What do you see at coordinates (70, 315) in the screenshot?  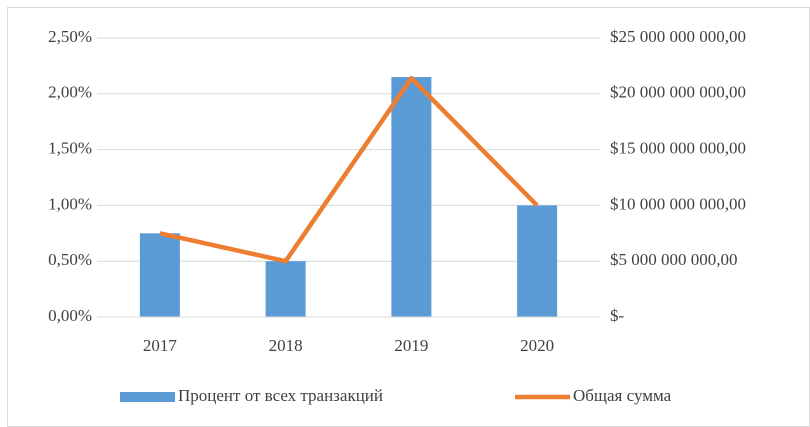 I see `y-tick-label: 0,00%` at bounding box center [70, 315].